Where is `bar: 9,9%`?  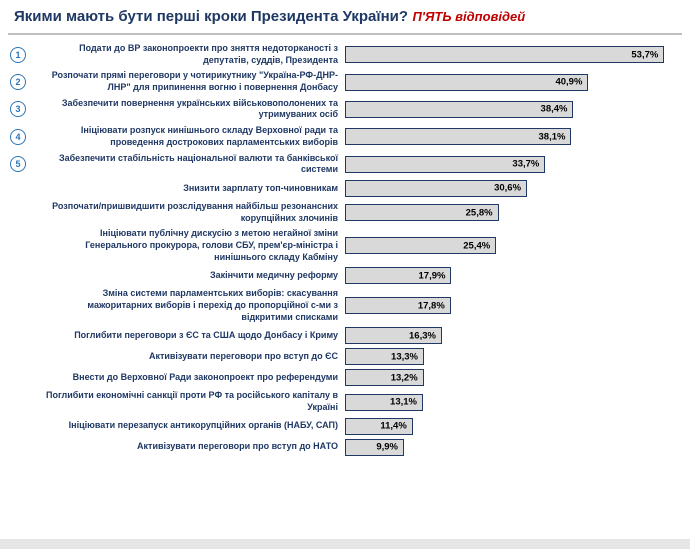 bar: 9,9% is located at coordinates (374, 447).